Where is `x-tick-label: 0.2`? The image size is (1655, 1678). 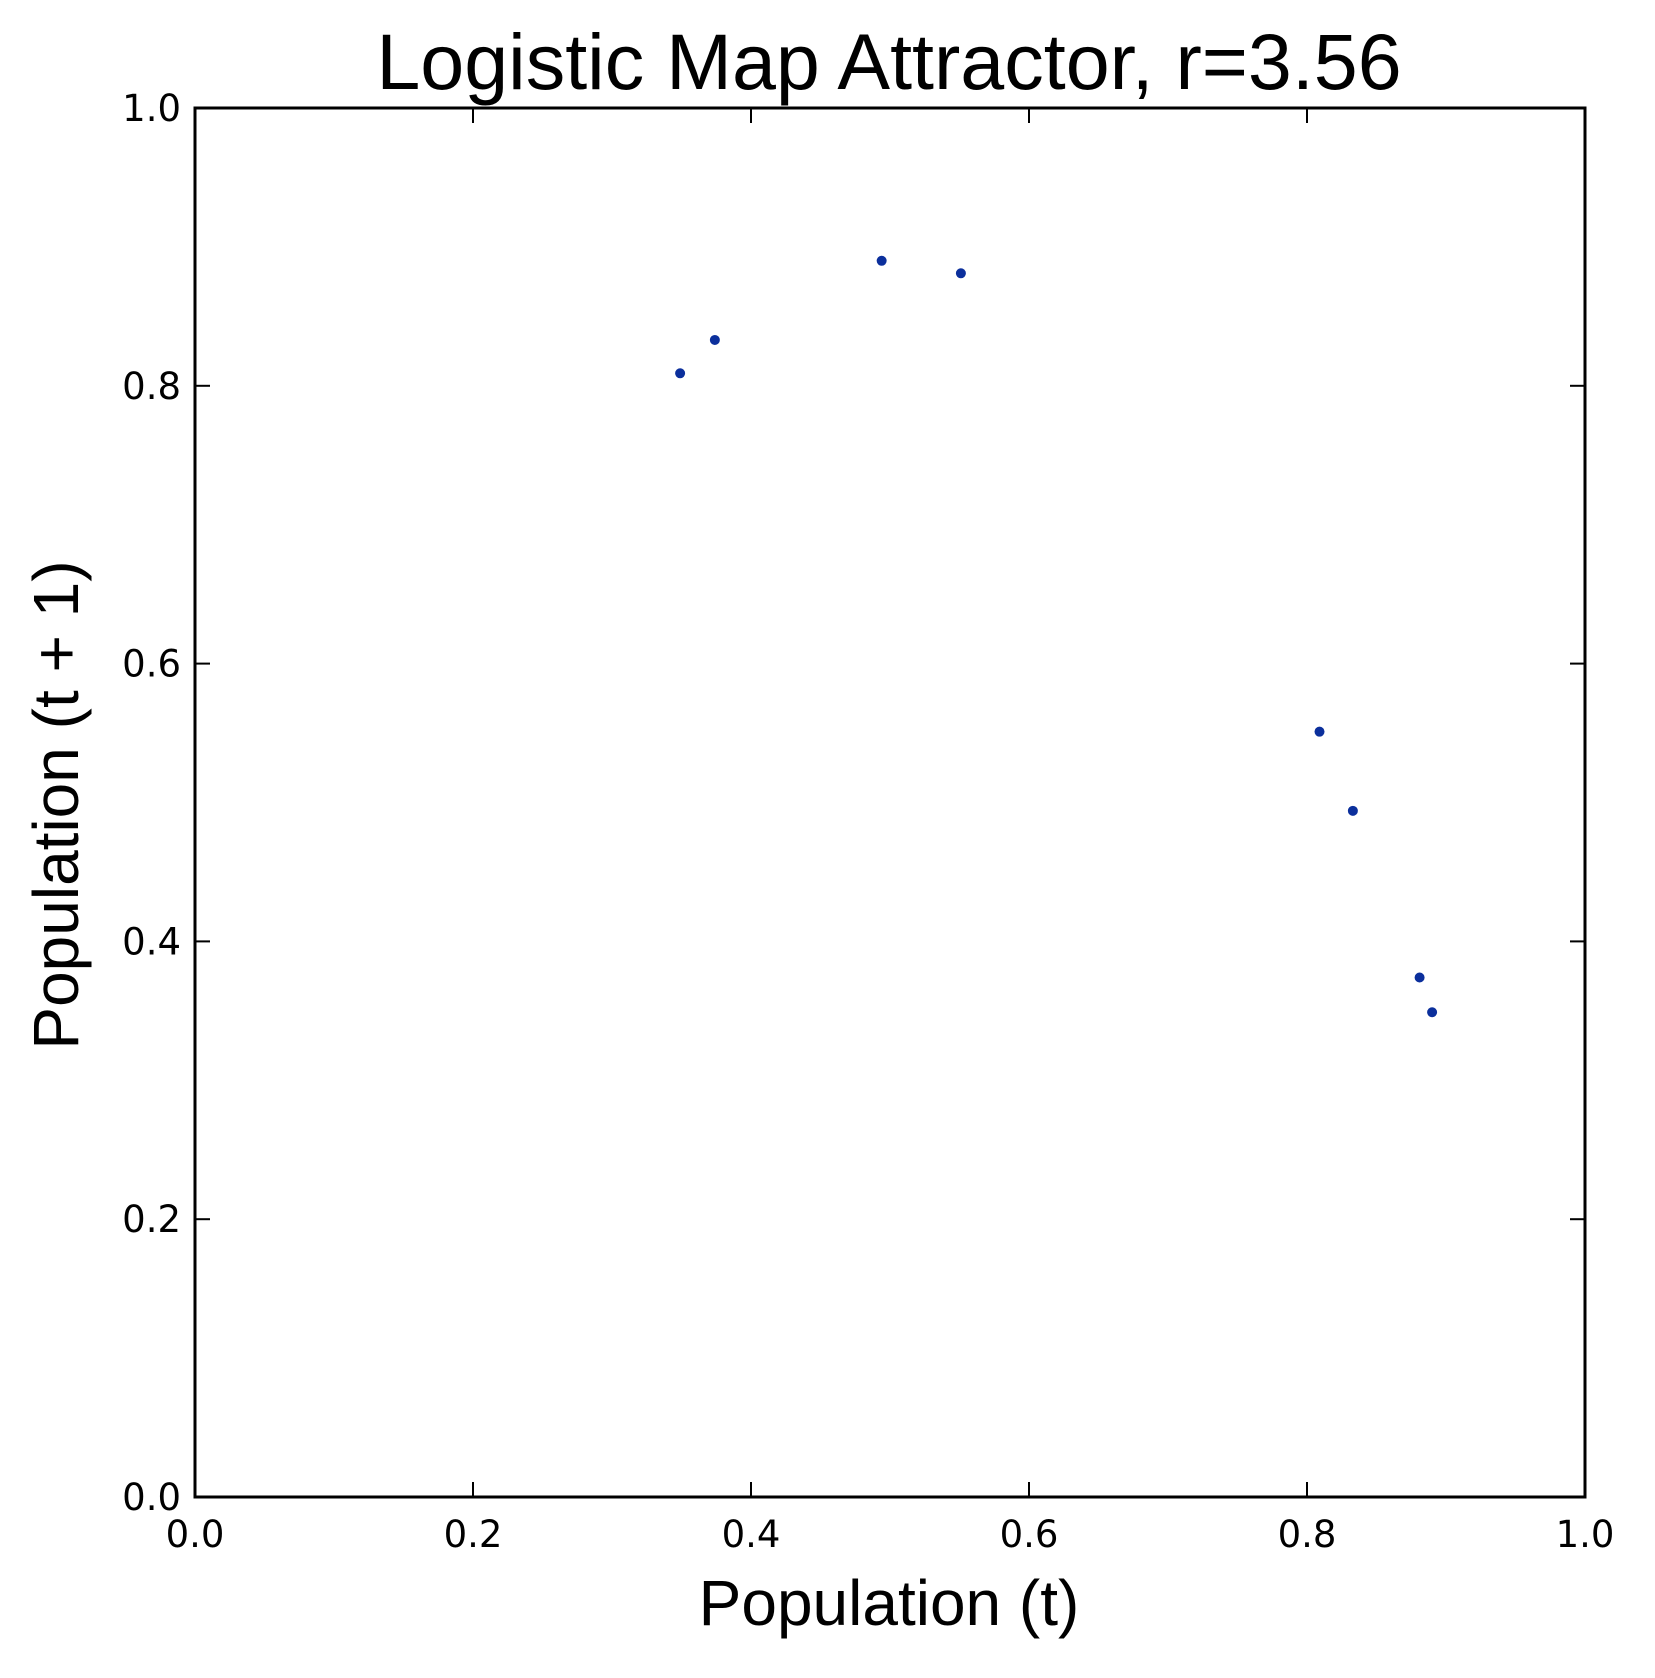 x-tick-label: 0.2 is located at coordinates (473, 1534).